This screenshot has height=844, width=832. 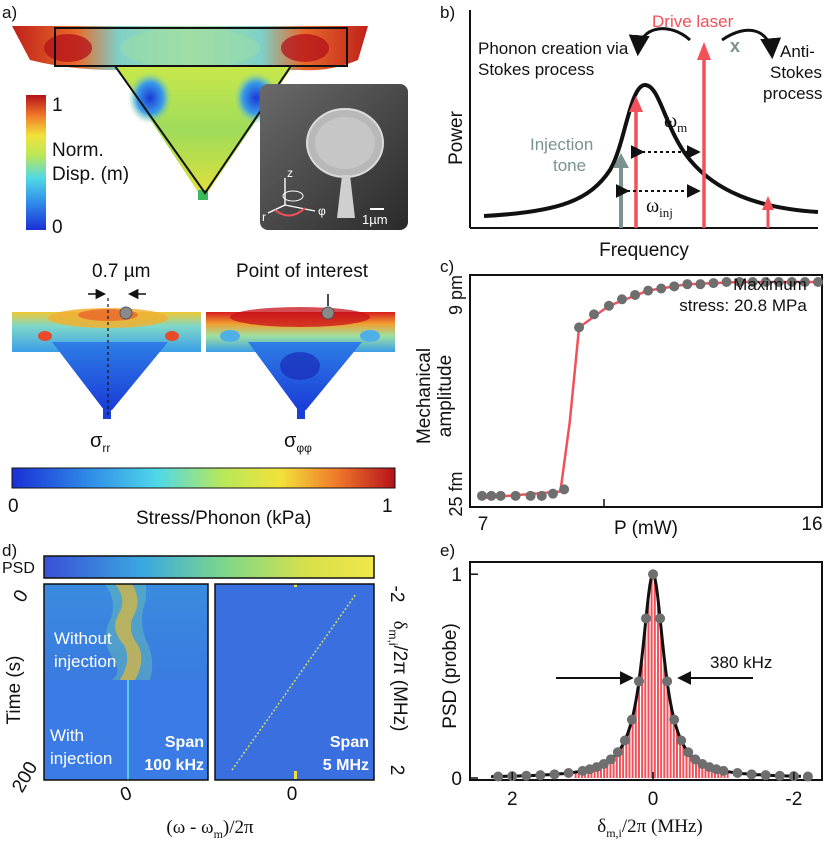 I want to click on span2-label-2: 5 MHz, so click(x=346, y=765).